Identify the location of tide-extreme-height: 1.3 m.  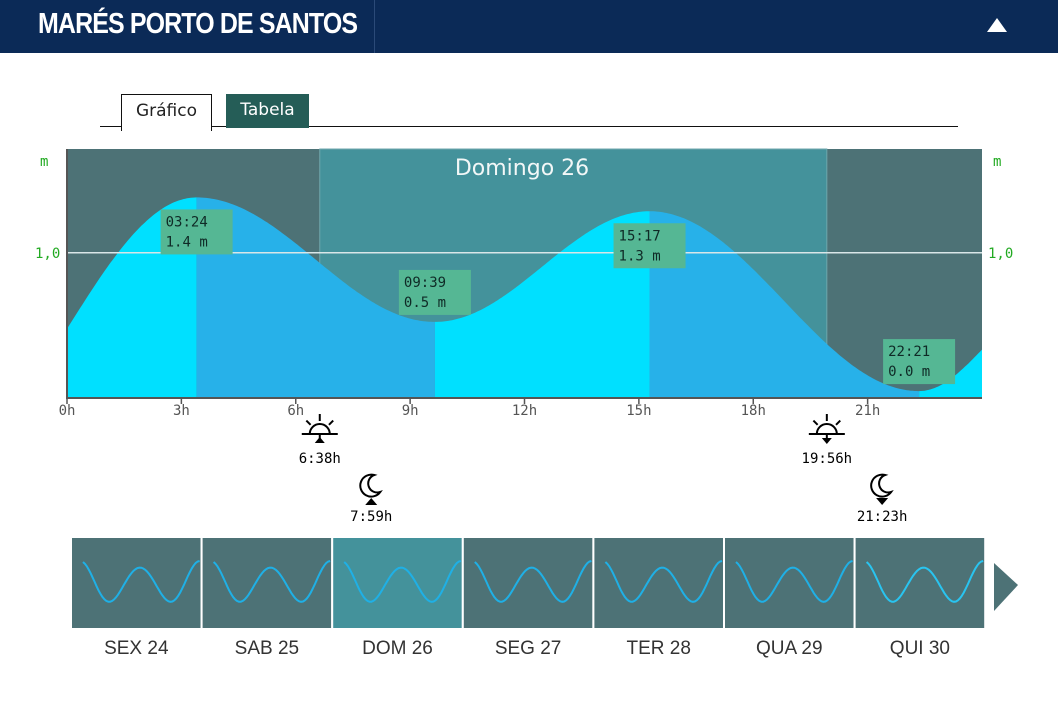
(640, 256).